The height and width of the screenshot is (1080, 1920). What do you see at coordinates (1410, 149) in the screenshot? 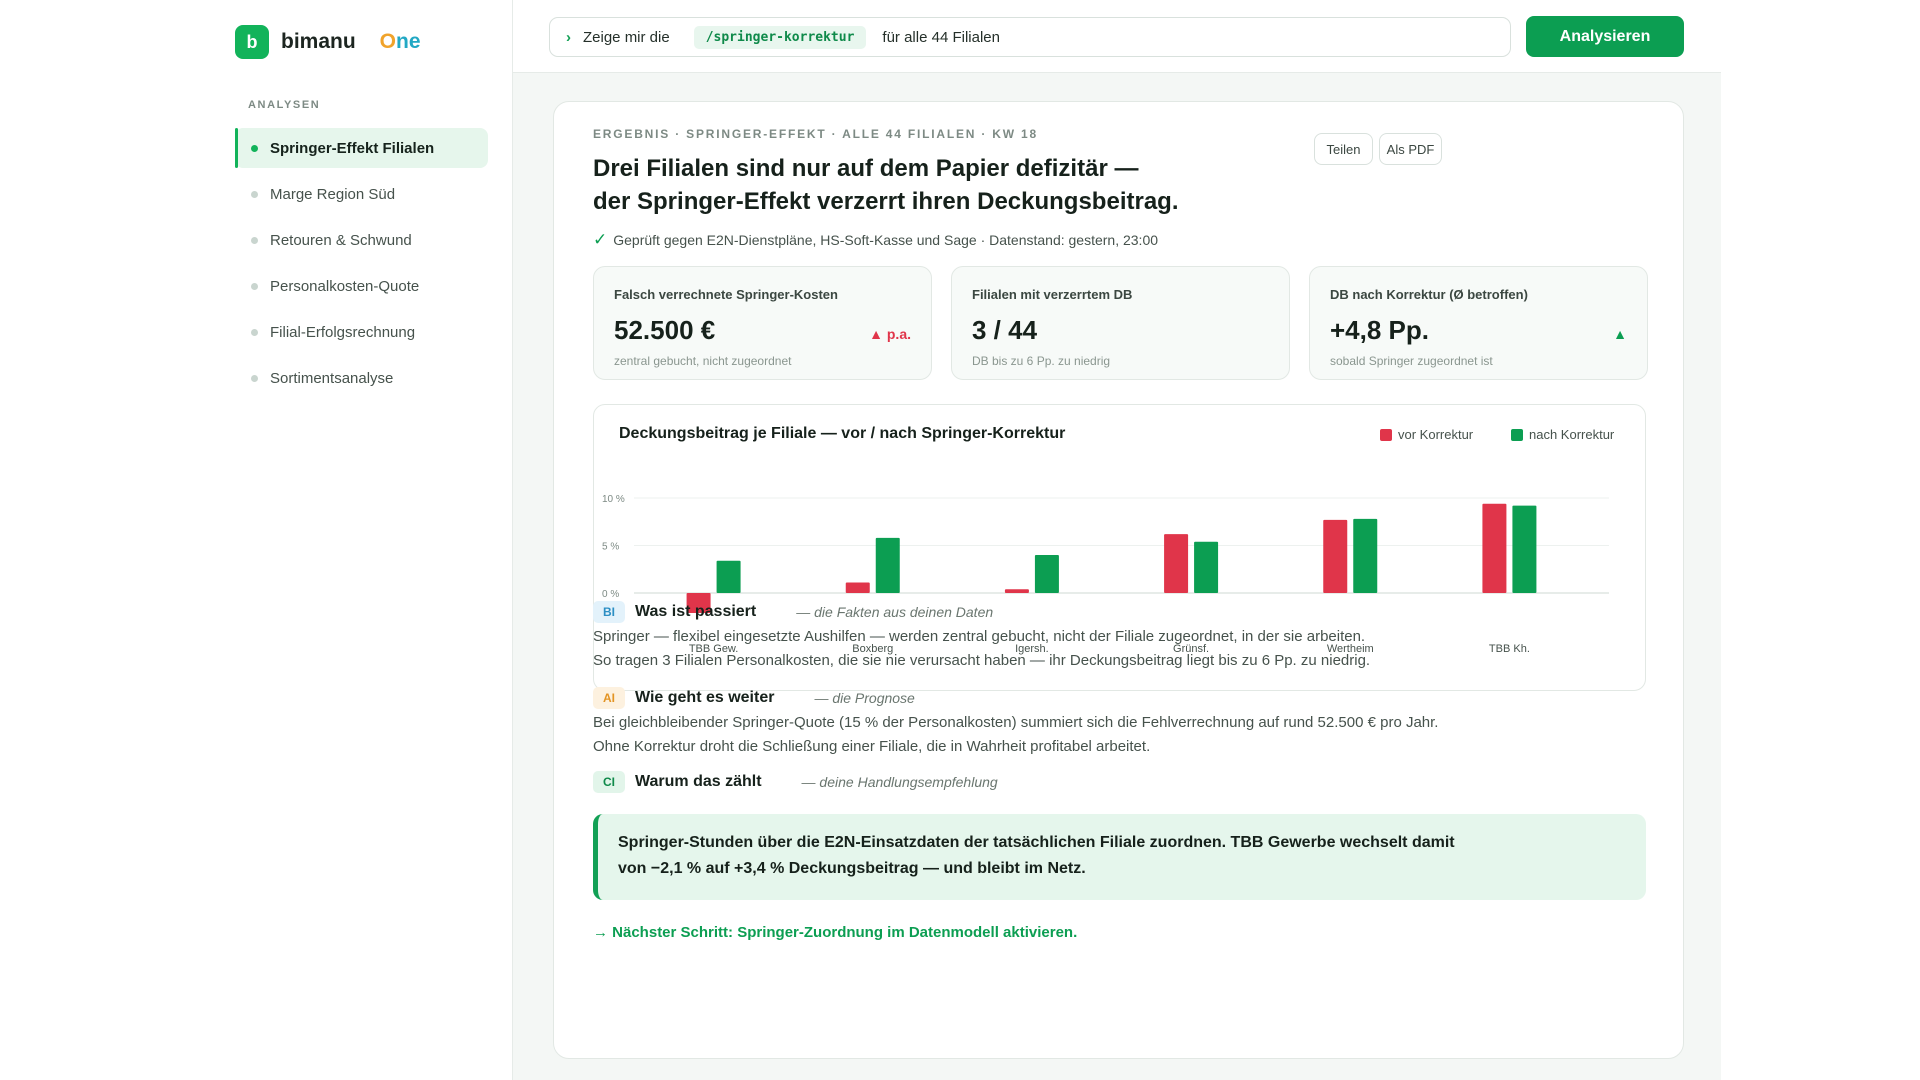
I see `pdf-button: Als PDF` at bounding box center [1410, 149].